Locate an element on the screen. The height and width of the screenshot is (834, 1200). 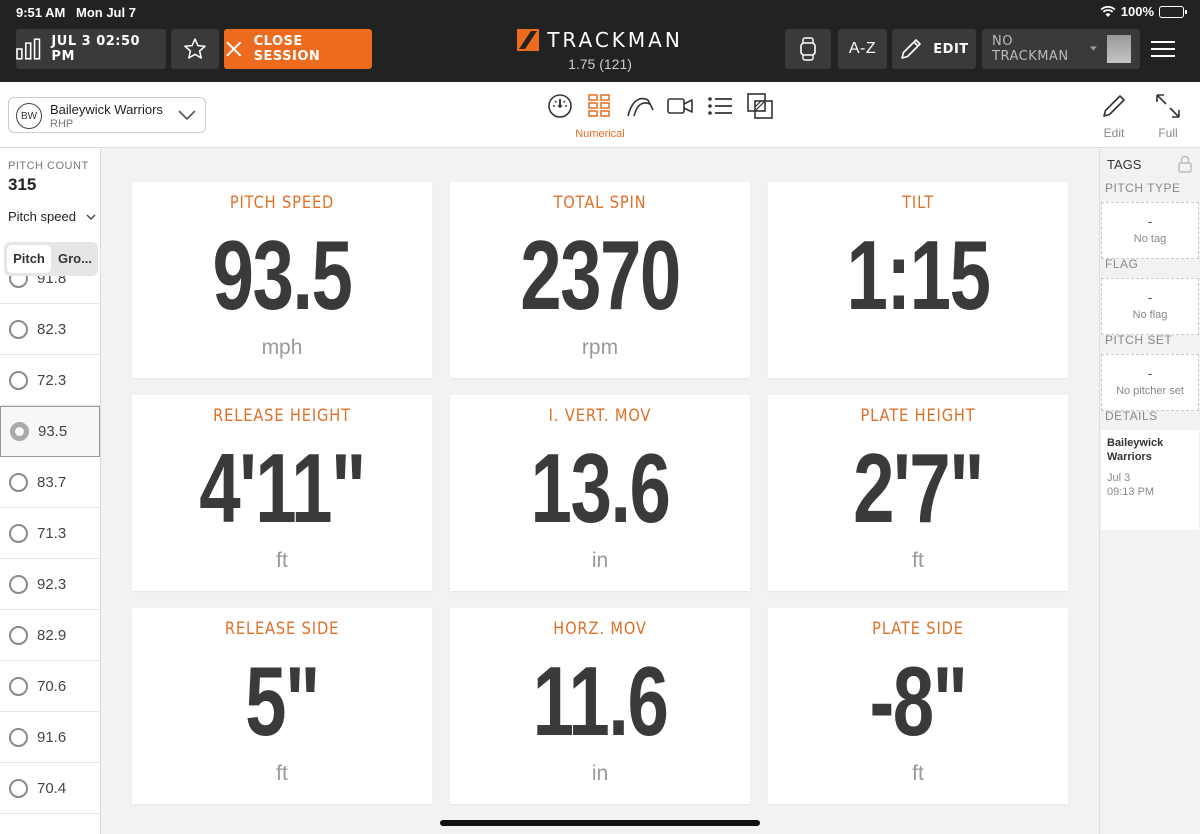
list-item: 70.6 is located at coordinates (50, 686).